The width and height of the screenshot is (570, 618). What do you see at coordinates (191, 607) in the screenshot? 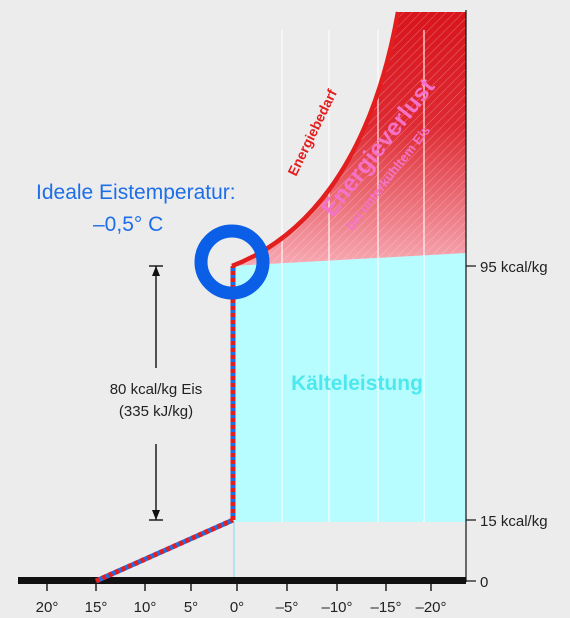
I see `tick-label-5: 5°` at bounding box center [191, 607].